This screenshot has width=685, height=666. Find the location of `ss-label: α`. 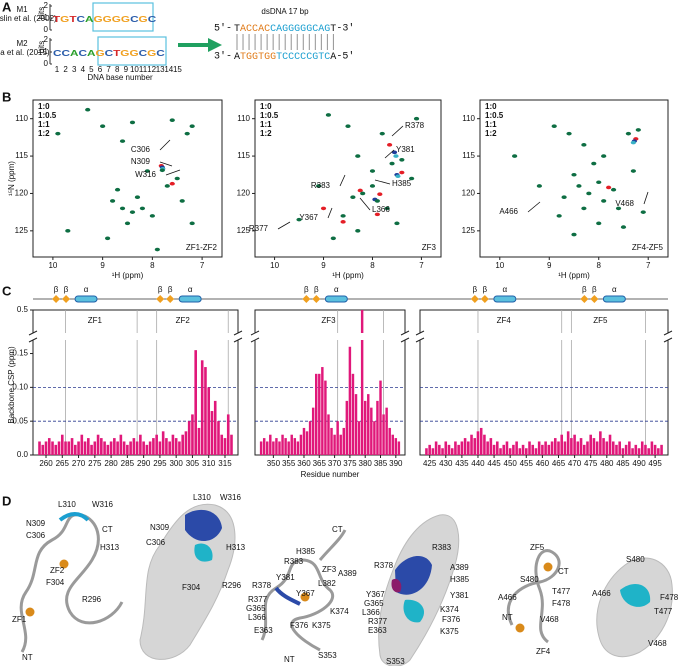

ss-label: α is located at coordinates (336, 289).